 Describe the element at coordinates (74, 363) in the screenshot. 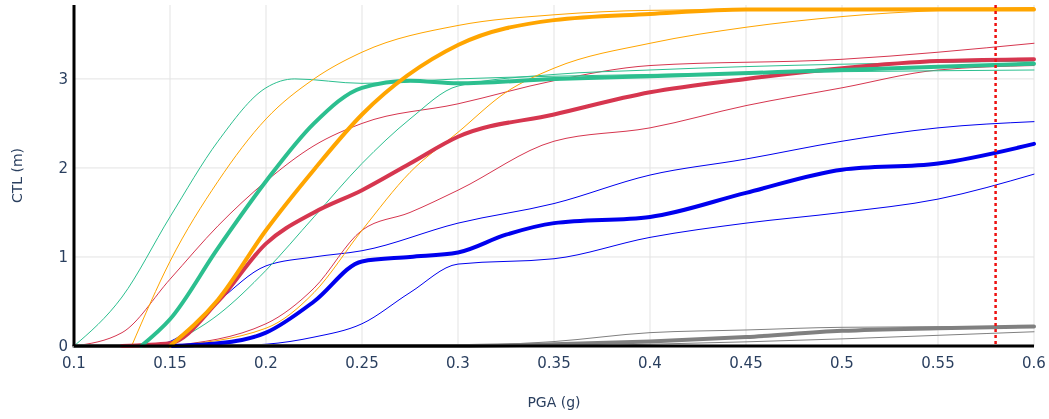

I see `x-tick-label: 0.1` at that location.